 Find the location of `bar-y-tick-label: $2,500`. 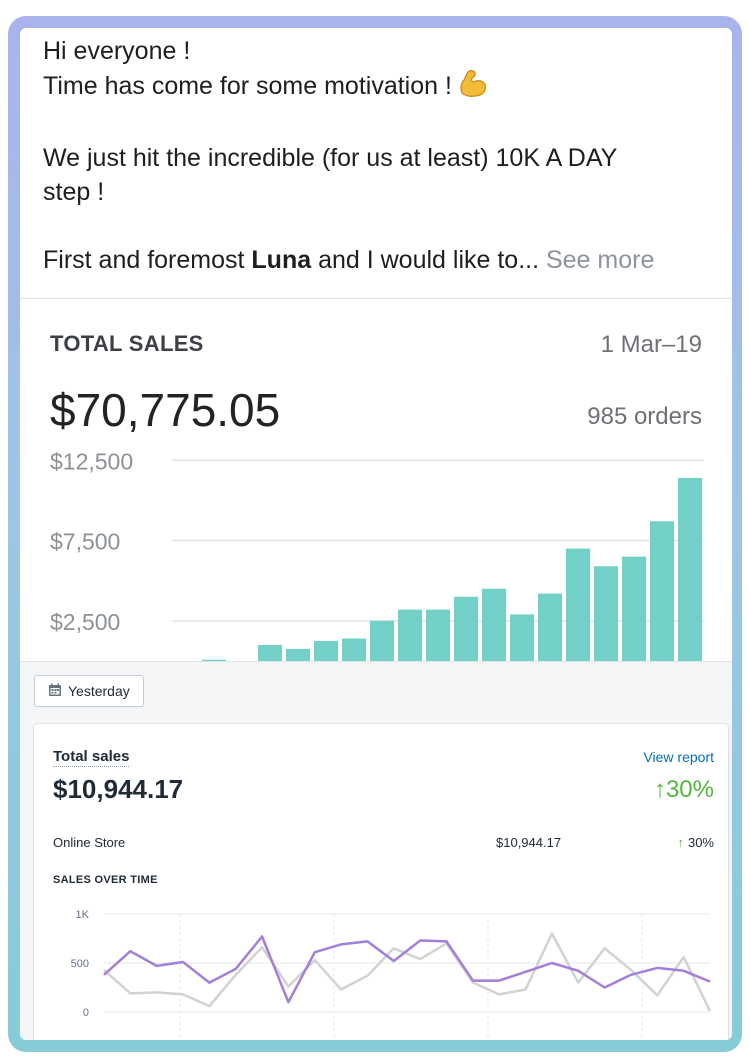

bar-y-tick-label: $2,500 is located at coordinates (85, 622).